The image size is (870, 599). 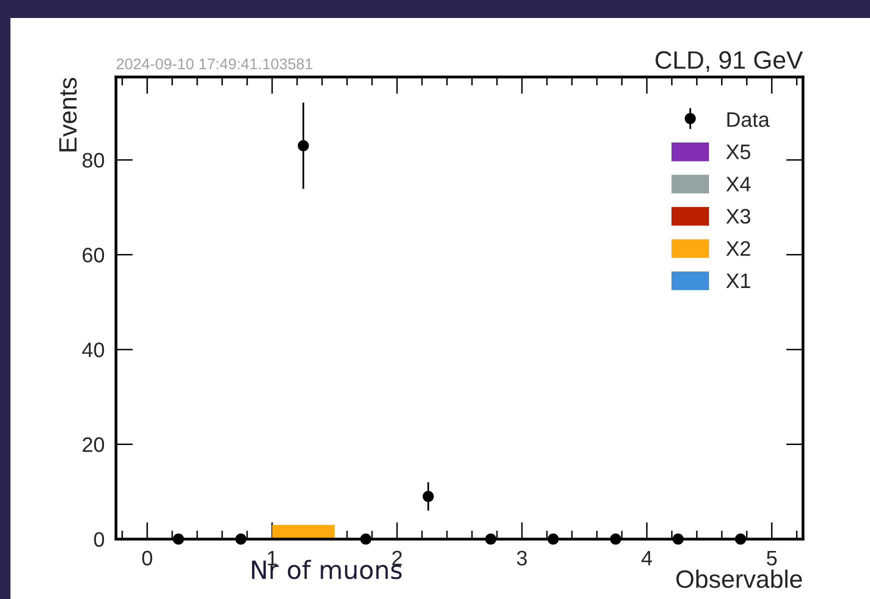 What do you see at coordinates (68, 115) in the screenshot?
I see `y-axis-title: Events` at bounding box center [68, 115].